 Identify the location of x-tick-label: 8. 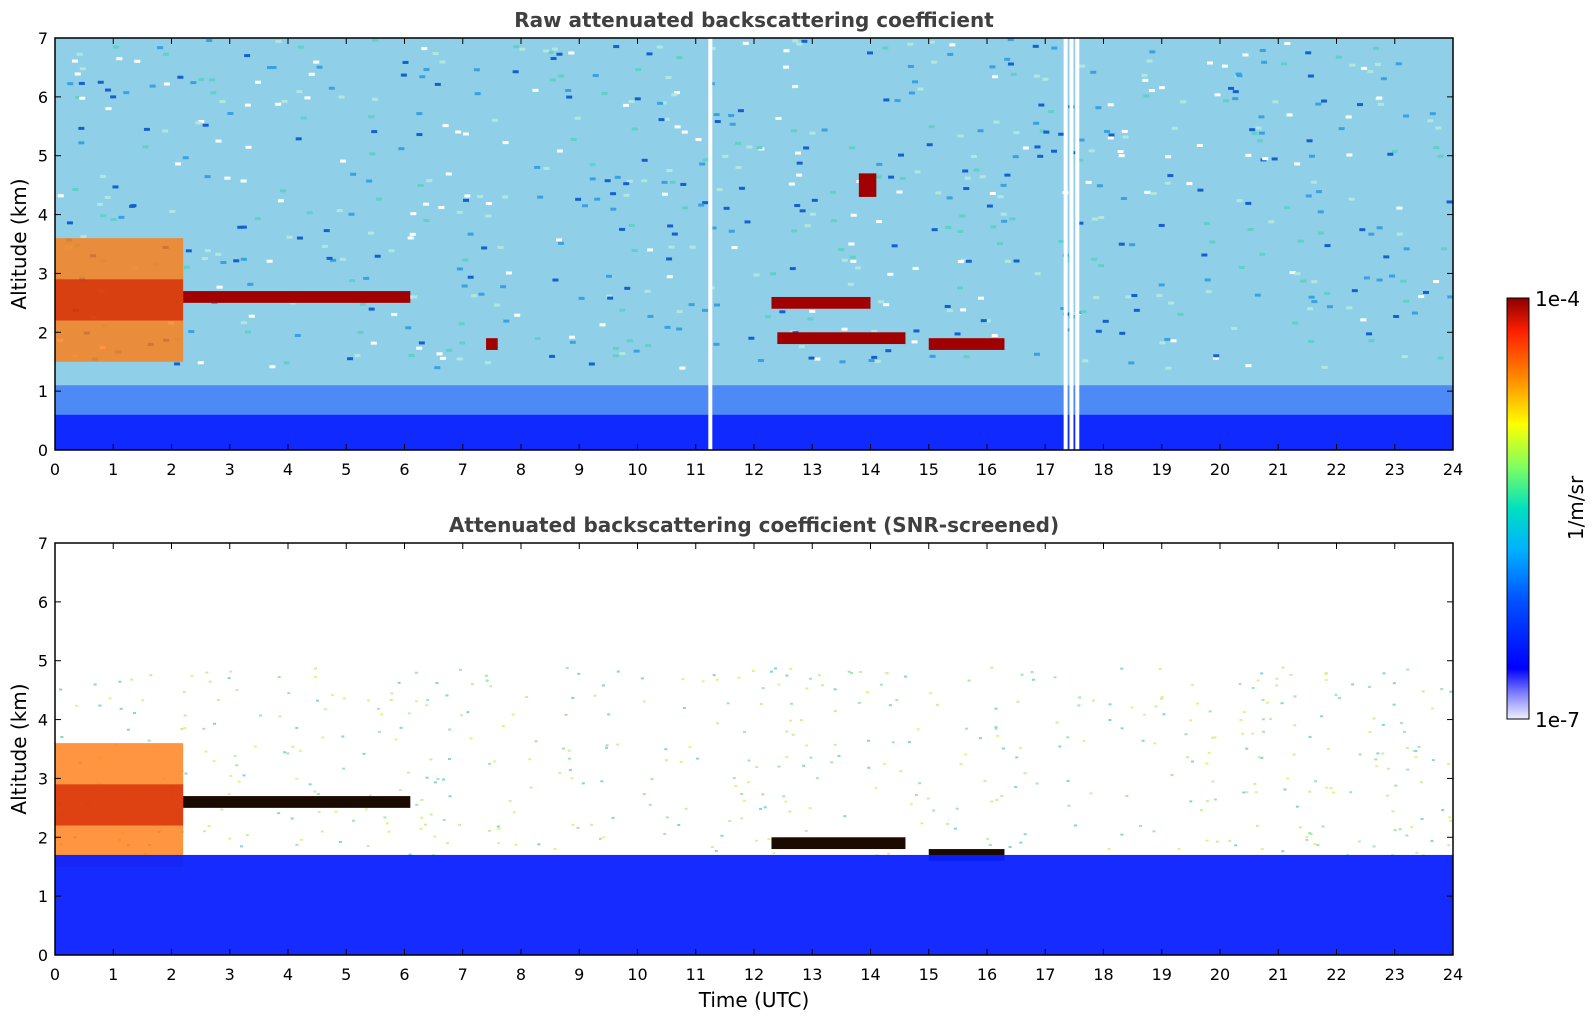
(521, 469).